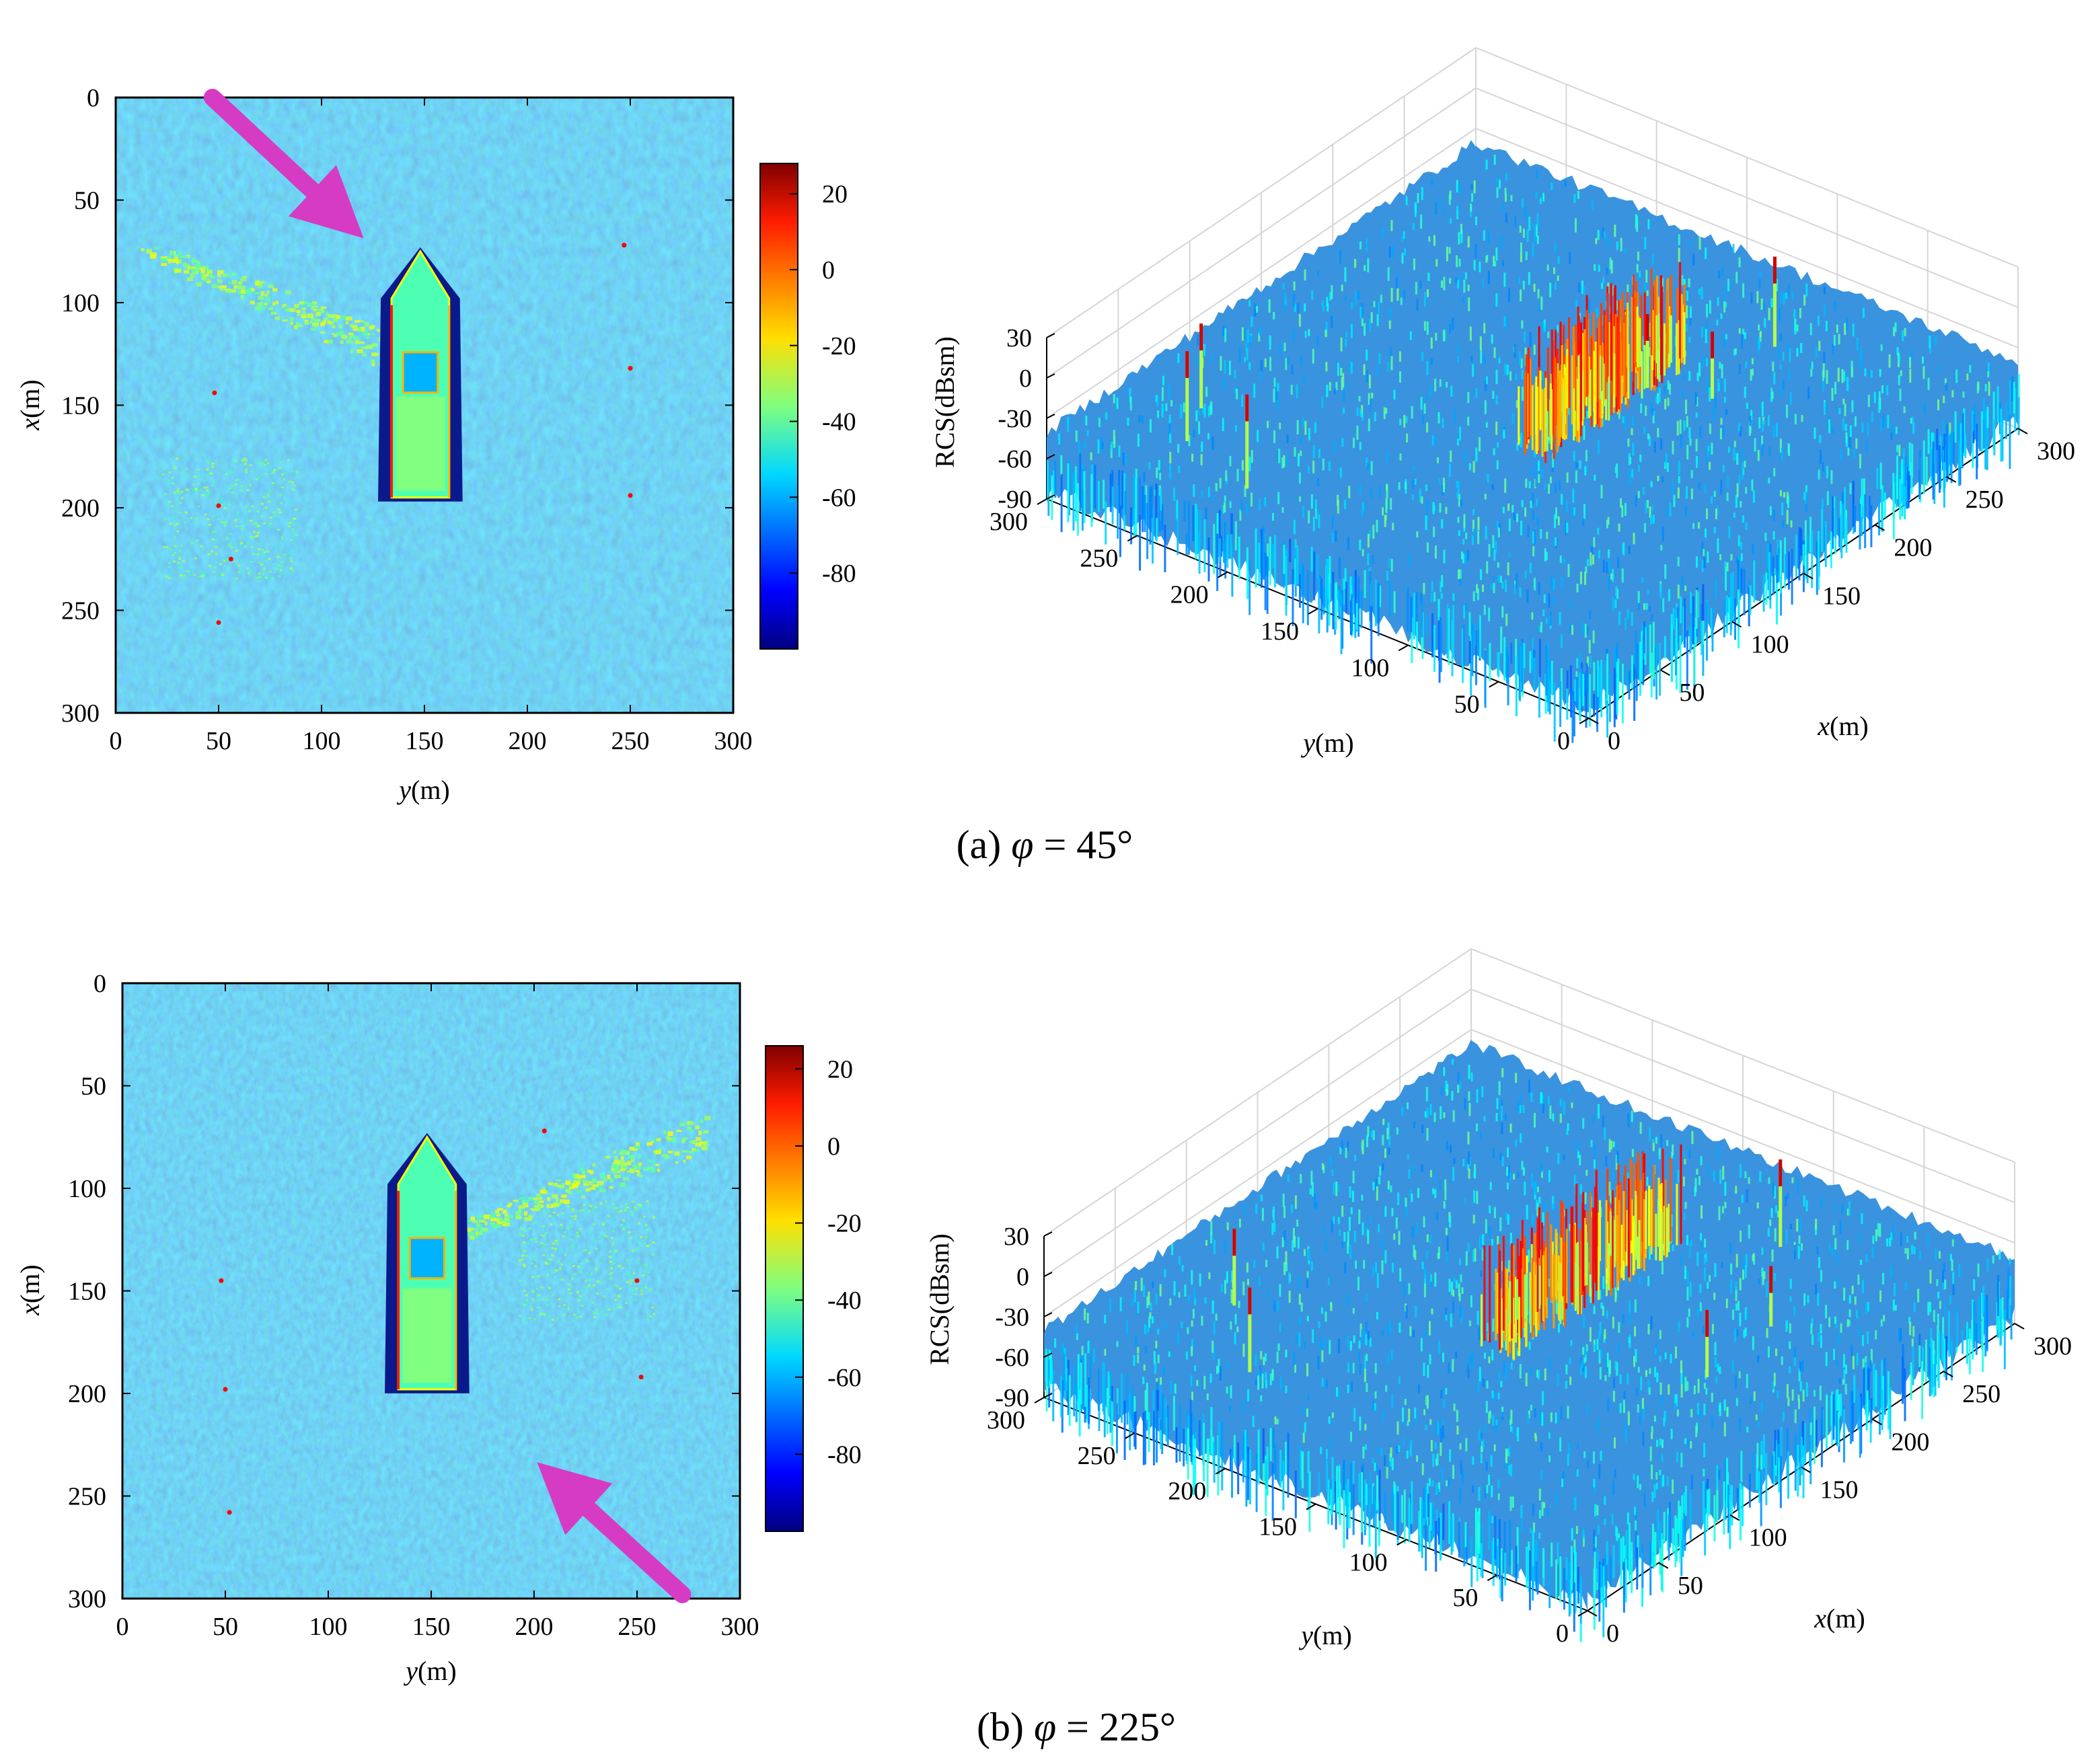  What do you see at coordinates (839, 498) in the screenshot?
I see `colorbar-tick-label: -60` at bounding box center [839, 498].